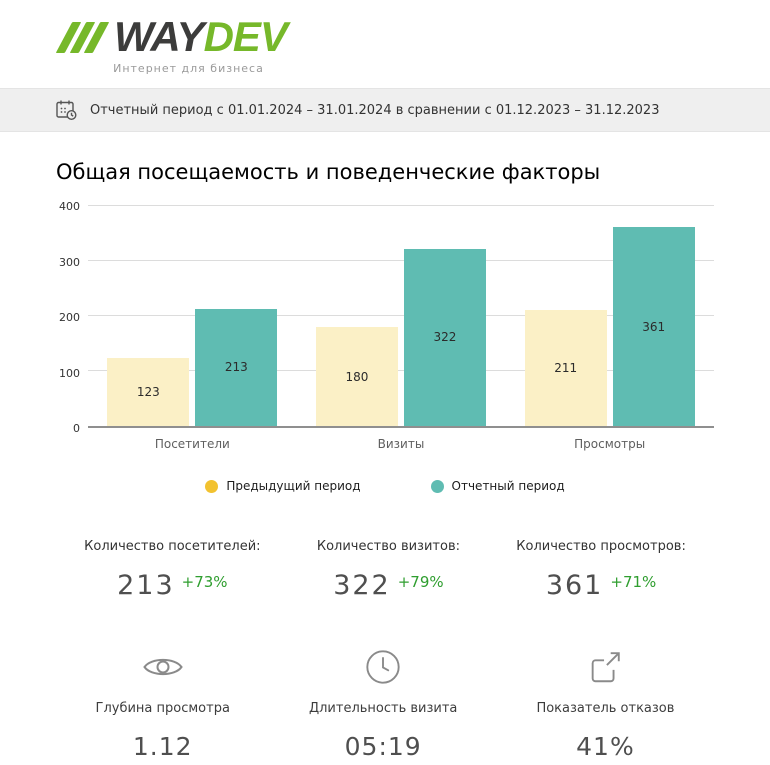 This screenshot has height=765, width=770. I want to click on bar-value-label: 123, so click(148, 392).